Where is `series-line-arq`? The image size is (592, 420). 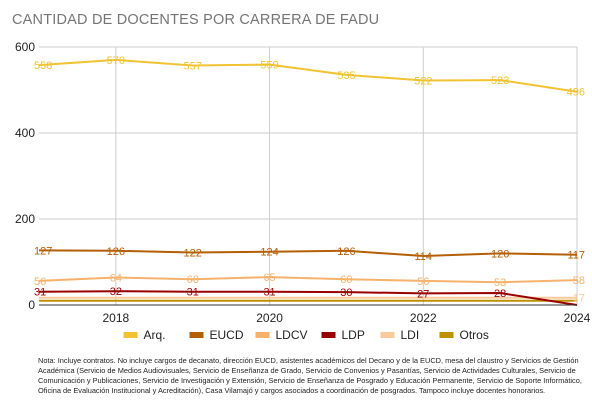
series-line-arq is located at coordinates (308, 75).